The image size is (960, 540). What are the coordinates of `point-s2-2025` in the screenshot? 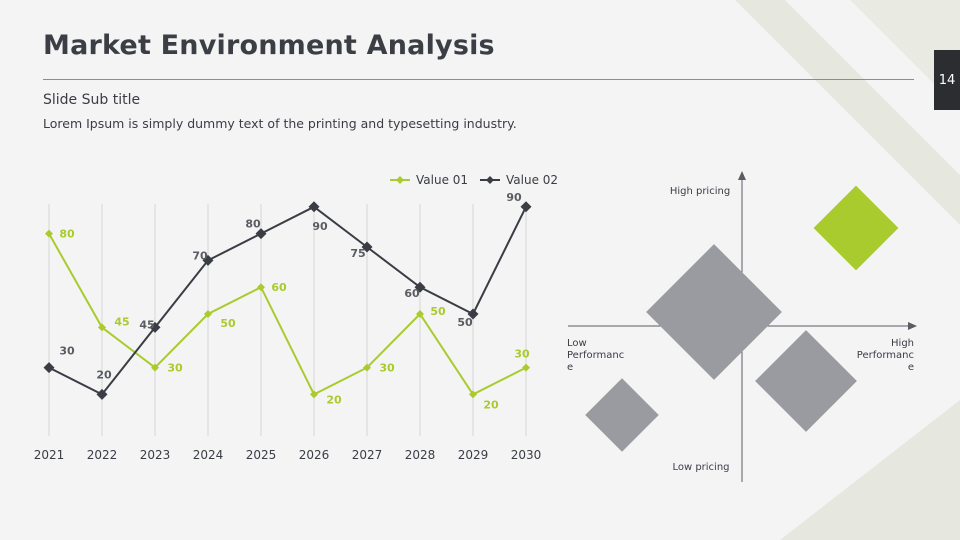 It's located at (261, 234).